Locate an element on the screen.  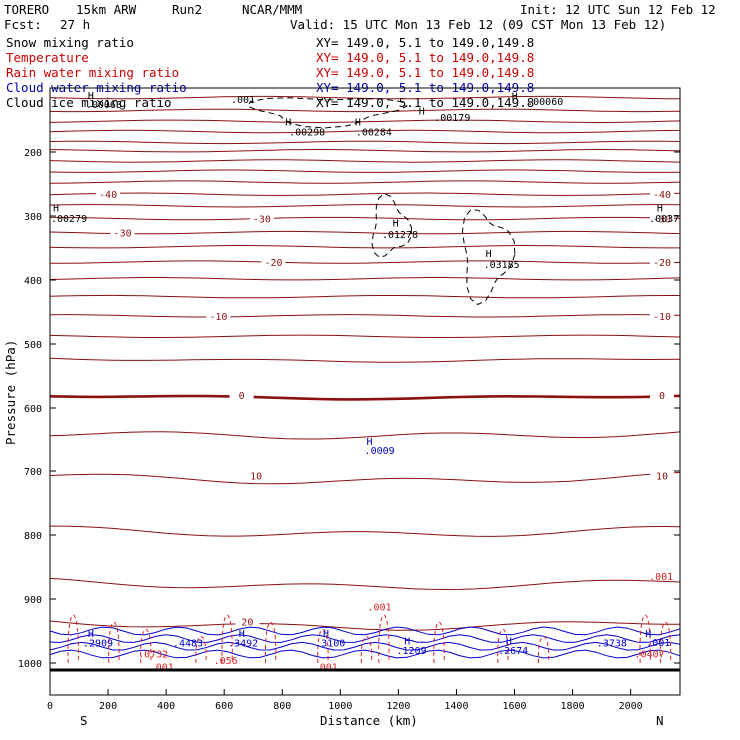
x-tick-label: 200 is located at coordinates (108, 706).